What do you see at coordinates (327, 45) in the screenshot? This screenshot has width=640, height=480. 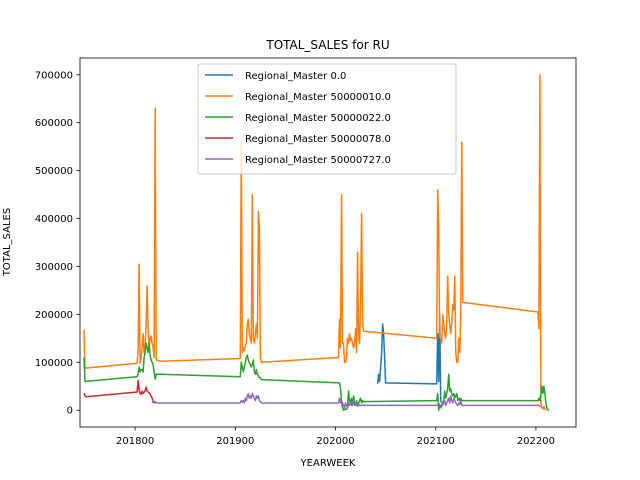 I see `chart-title: TOTAL_SALES for RU` at bounding box center [327, 45].